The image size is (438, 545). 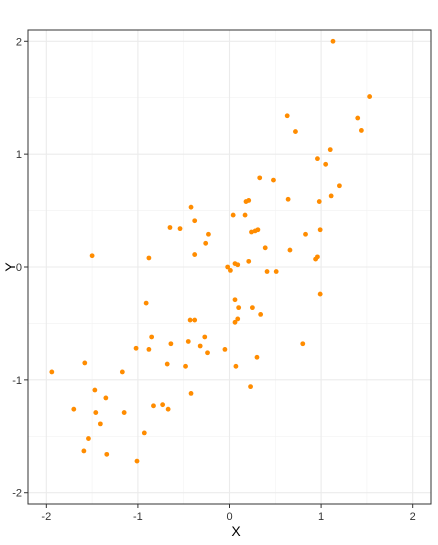 I want to click on x-axis-ticks: -2 -1 0 1 2, so click(x=228, y=513).